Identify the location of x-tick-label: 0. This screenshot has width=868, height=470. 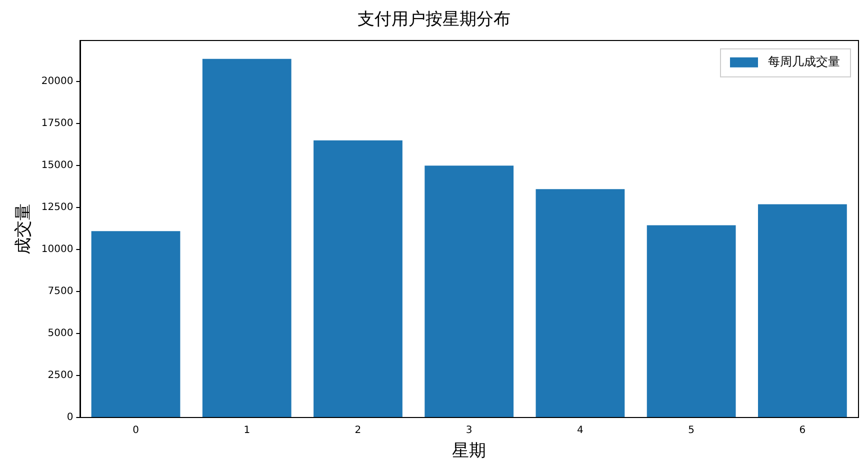
(135, 430).